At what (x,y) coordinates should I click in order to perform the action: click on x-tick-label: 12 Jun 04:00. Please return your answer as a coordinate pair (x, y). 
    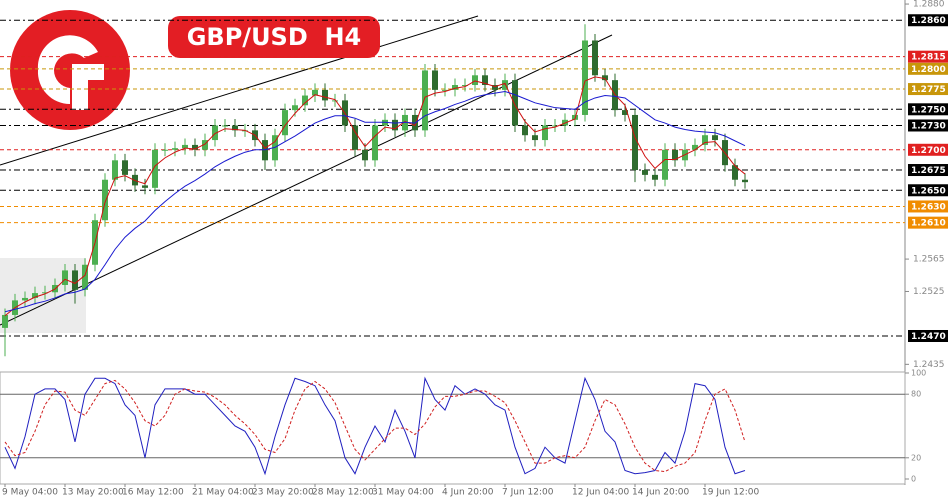
    Looking at the image, I should click on (600, 493).